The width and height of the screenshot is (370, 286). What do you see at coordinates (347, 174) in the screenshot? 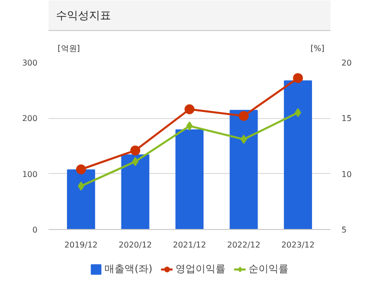
I see `y2-tick-label: 10` at bounding box center [347, 174].